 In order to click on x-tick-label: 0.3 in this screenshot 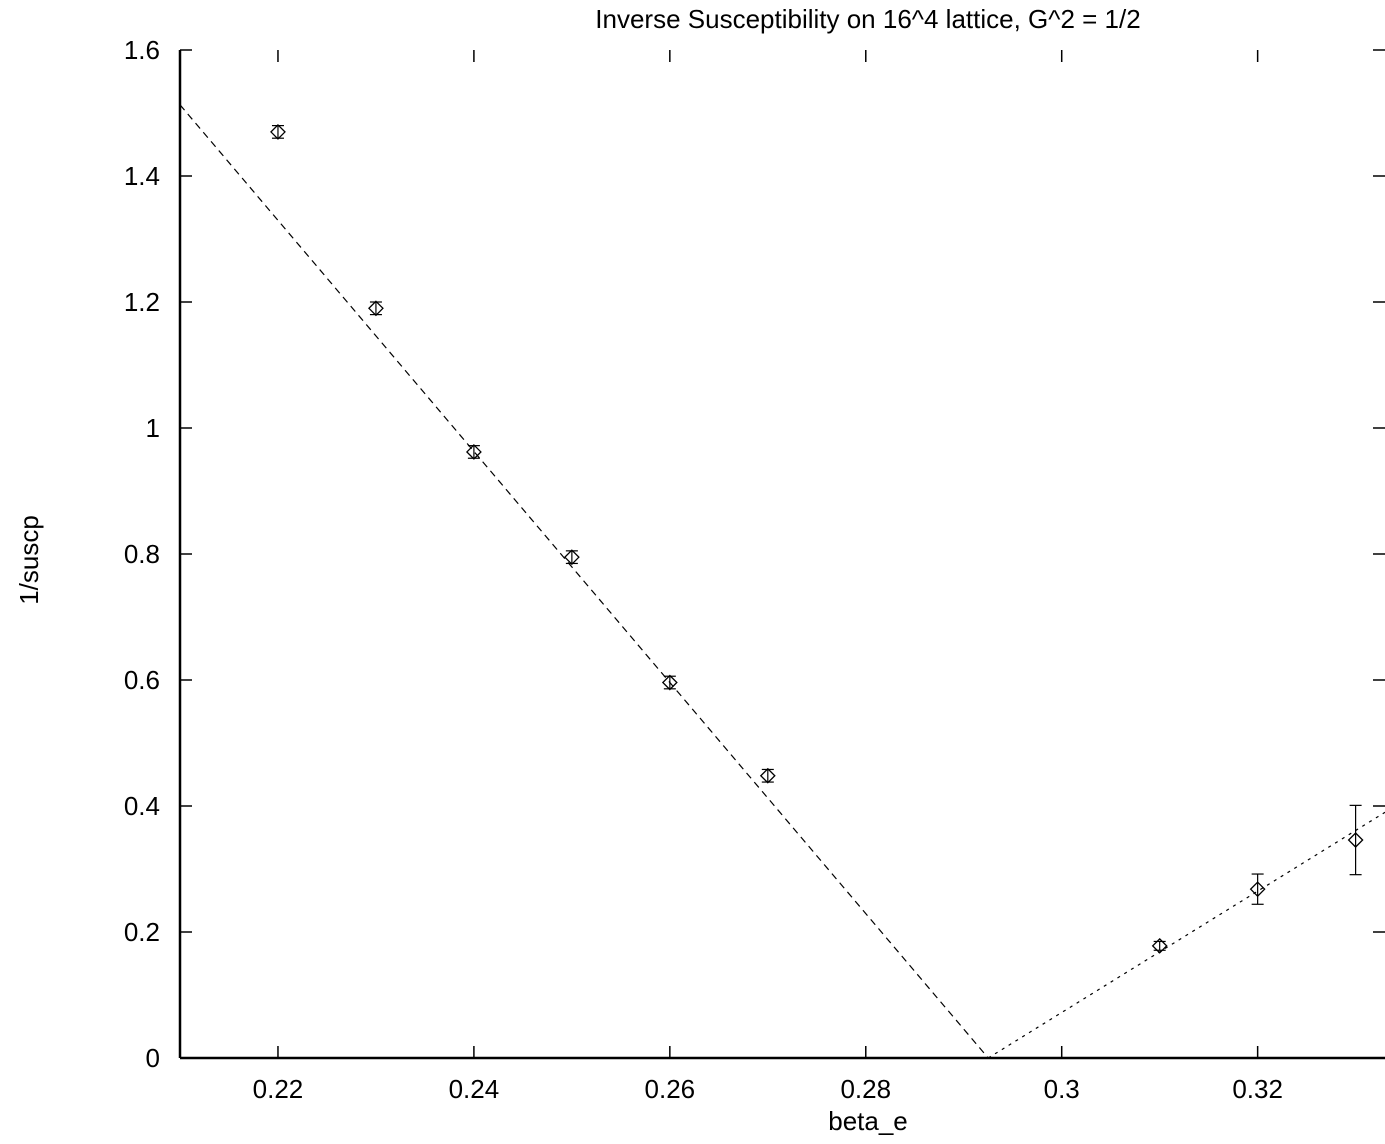, I will do `click(1062, 1089)`.